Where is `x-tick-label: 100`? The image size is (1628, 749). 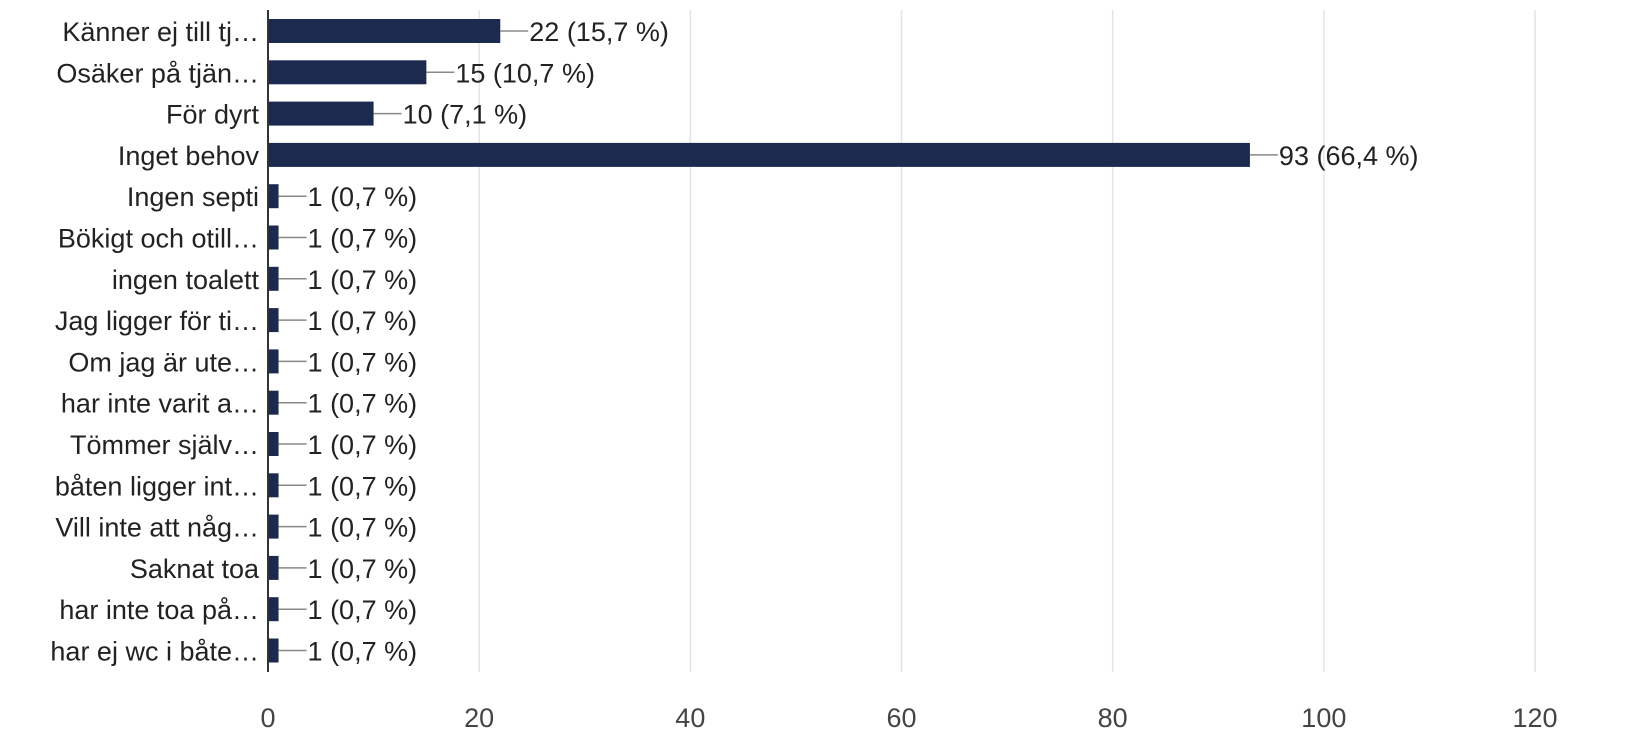
x-tick-label: 100 is located at coordinates (1323, 718).